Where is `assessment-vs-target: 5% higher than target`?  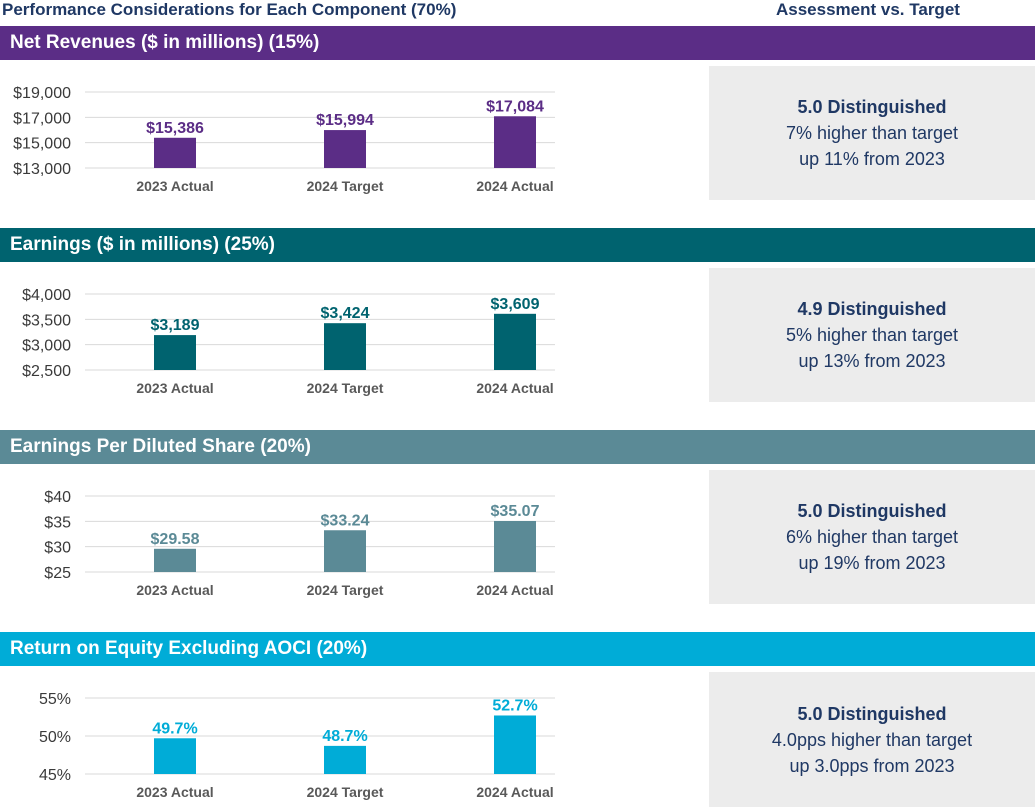
assessment-vs-target: 5% higher than target is located at coordinates (872, 335).